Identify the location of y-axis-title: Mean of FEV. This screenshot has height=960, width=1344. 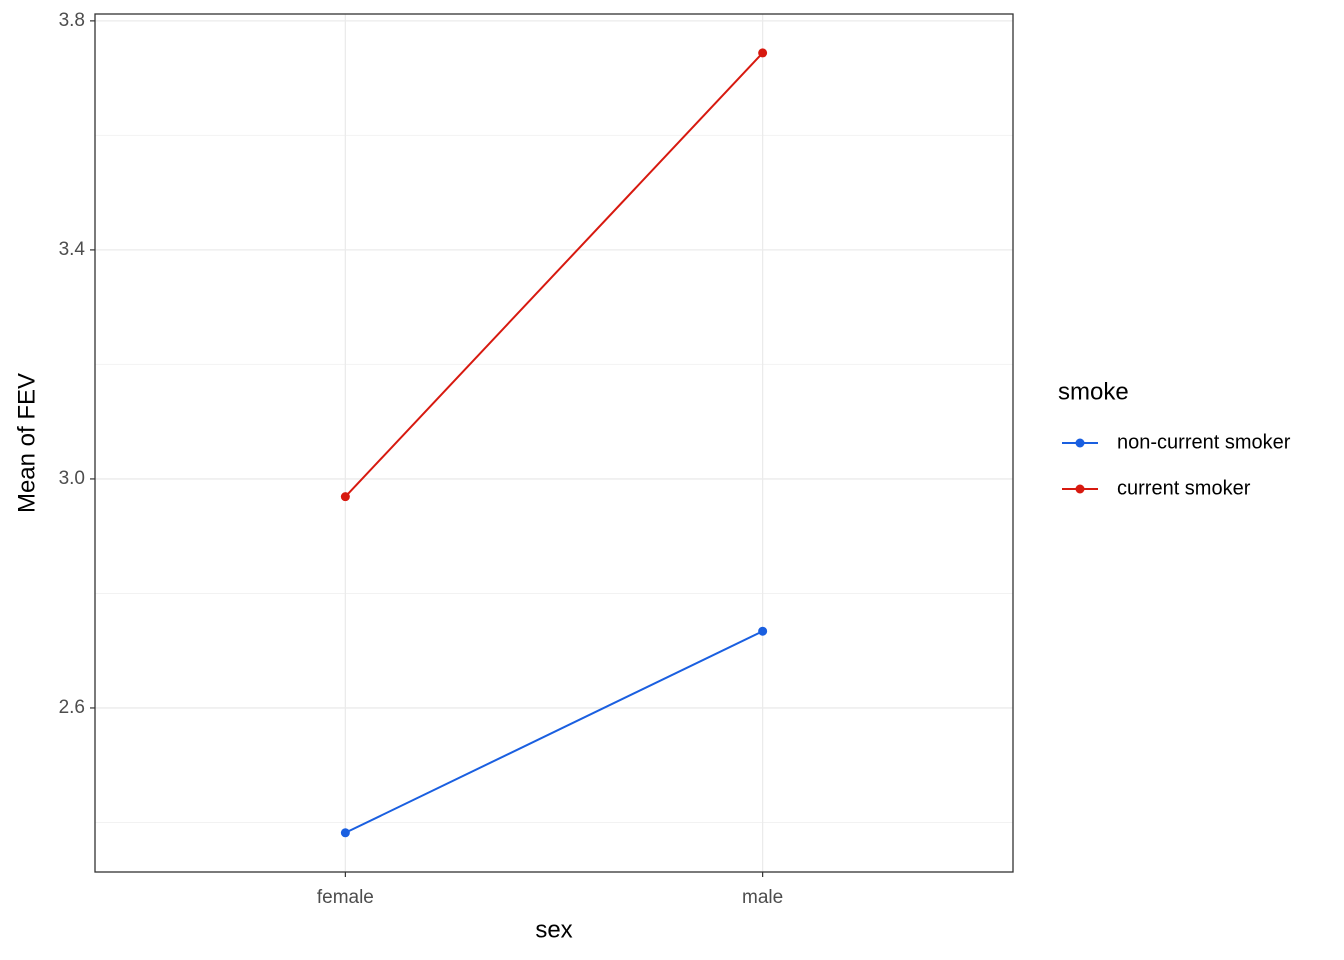
(26, 443).